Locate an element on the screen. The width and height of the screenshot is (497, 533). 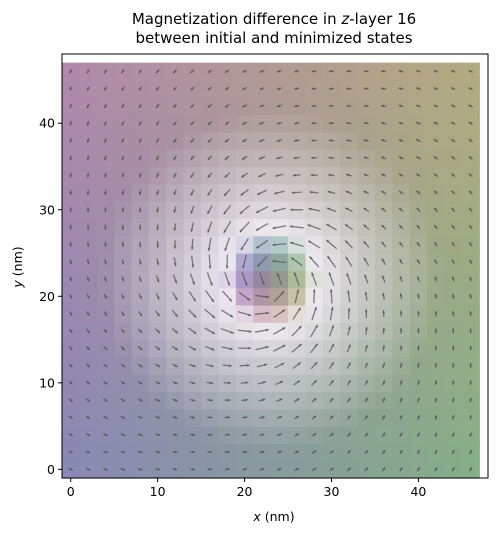
y-axis-ticks: 0 10 20 30 40 is located at coordinates (50, 296).